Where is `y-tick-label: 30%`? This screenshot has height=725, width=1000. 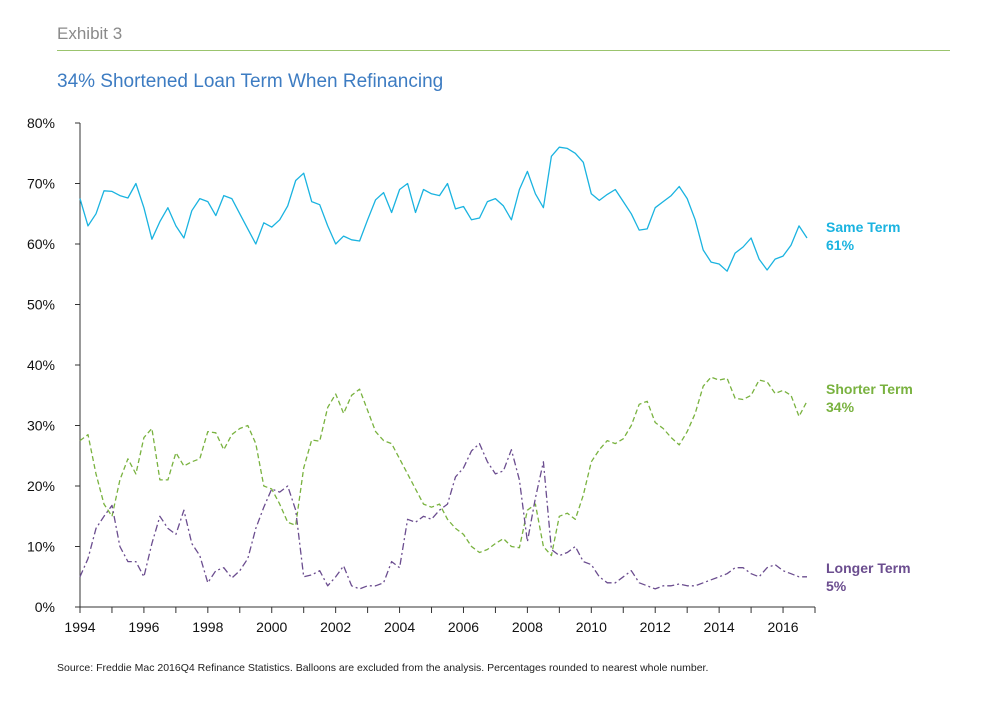
y-tick-label: 30% is located at coordinates (41, 426).